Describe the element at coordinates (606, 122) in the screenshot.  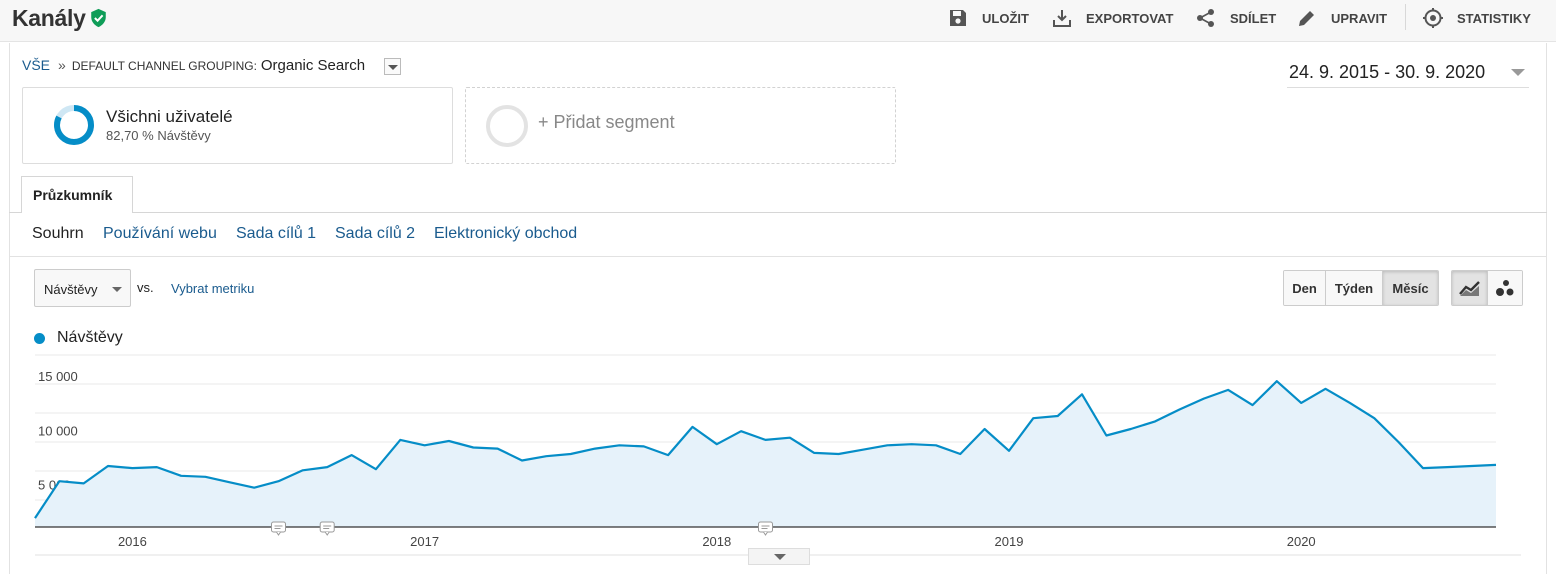
I see `add-segment-label: + Přidat segment` at that location.